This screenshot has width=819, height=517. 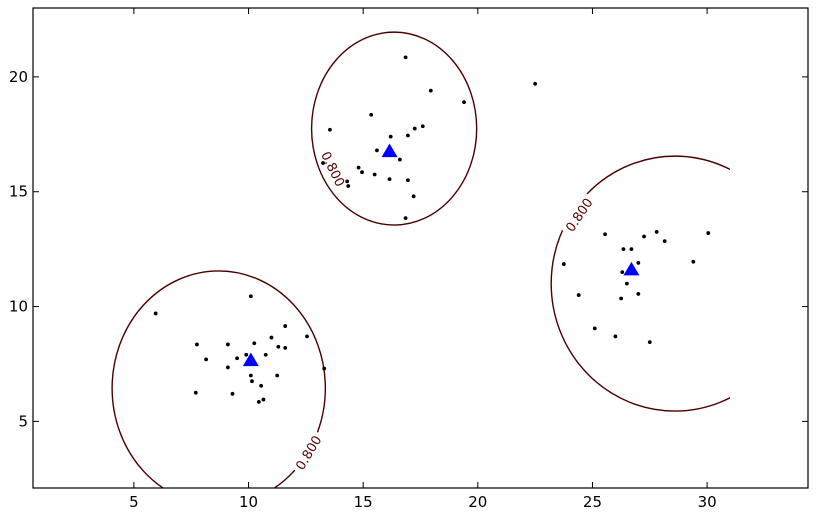 I want to click on y-tick-label-10: 10, so click(x=18, y=307).